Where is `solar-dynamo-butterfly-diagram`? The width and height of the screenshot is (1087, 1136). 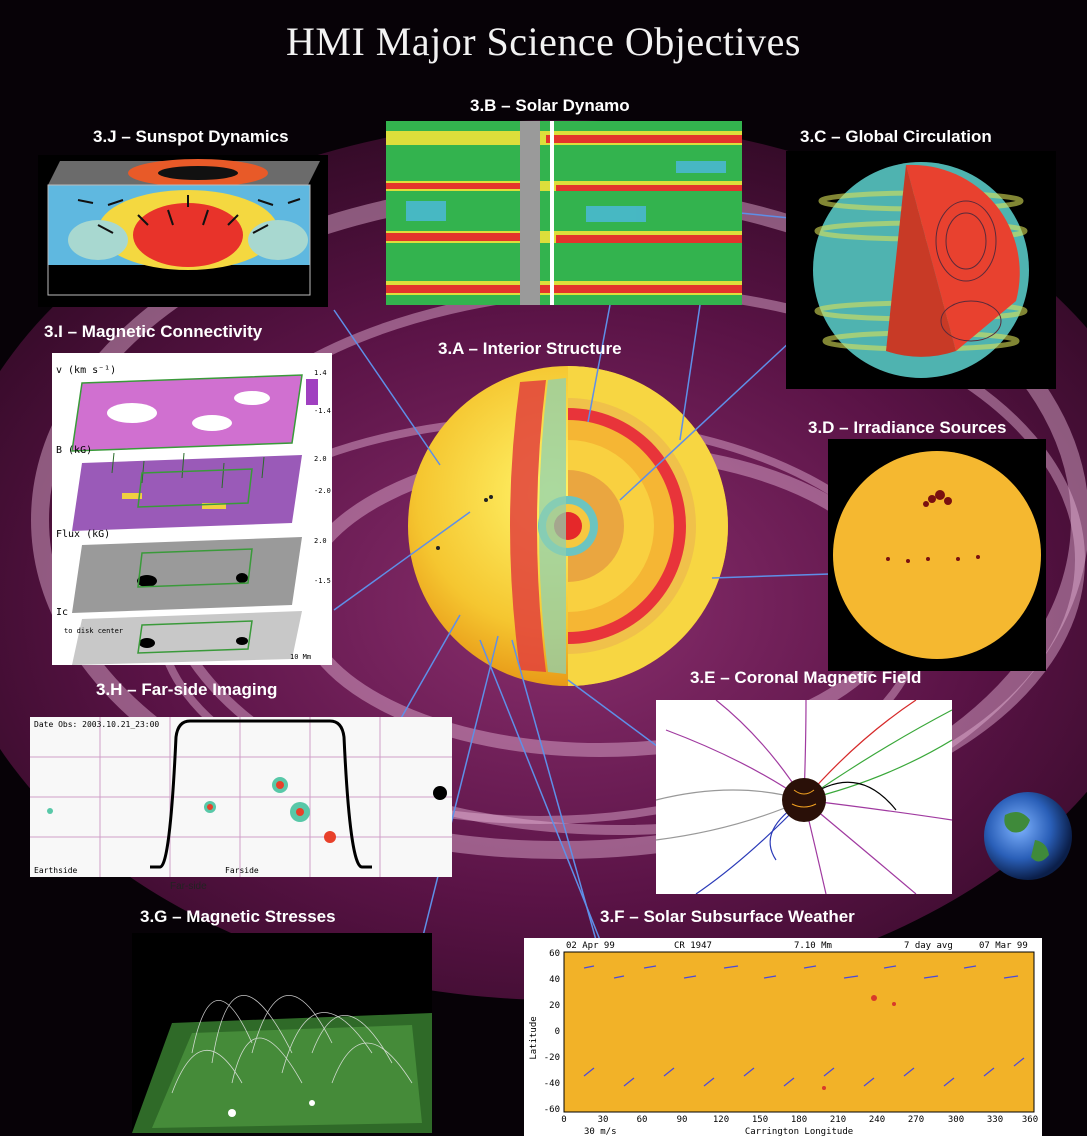 solar-dynamo-butterfly-diagram is located at coordinates (564, 213).